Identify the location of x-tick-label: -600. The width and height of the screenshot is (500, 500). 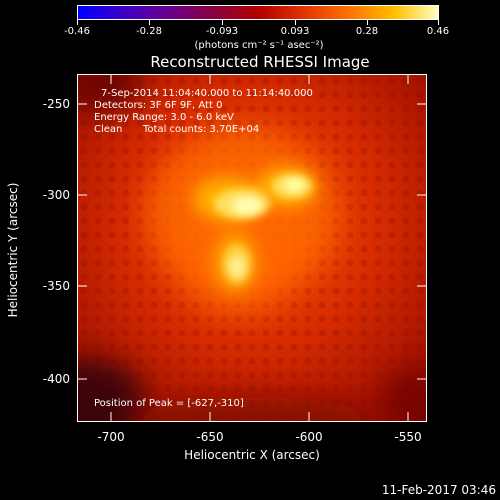
(309, 437).